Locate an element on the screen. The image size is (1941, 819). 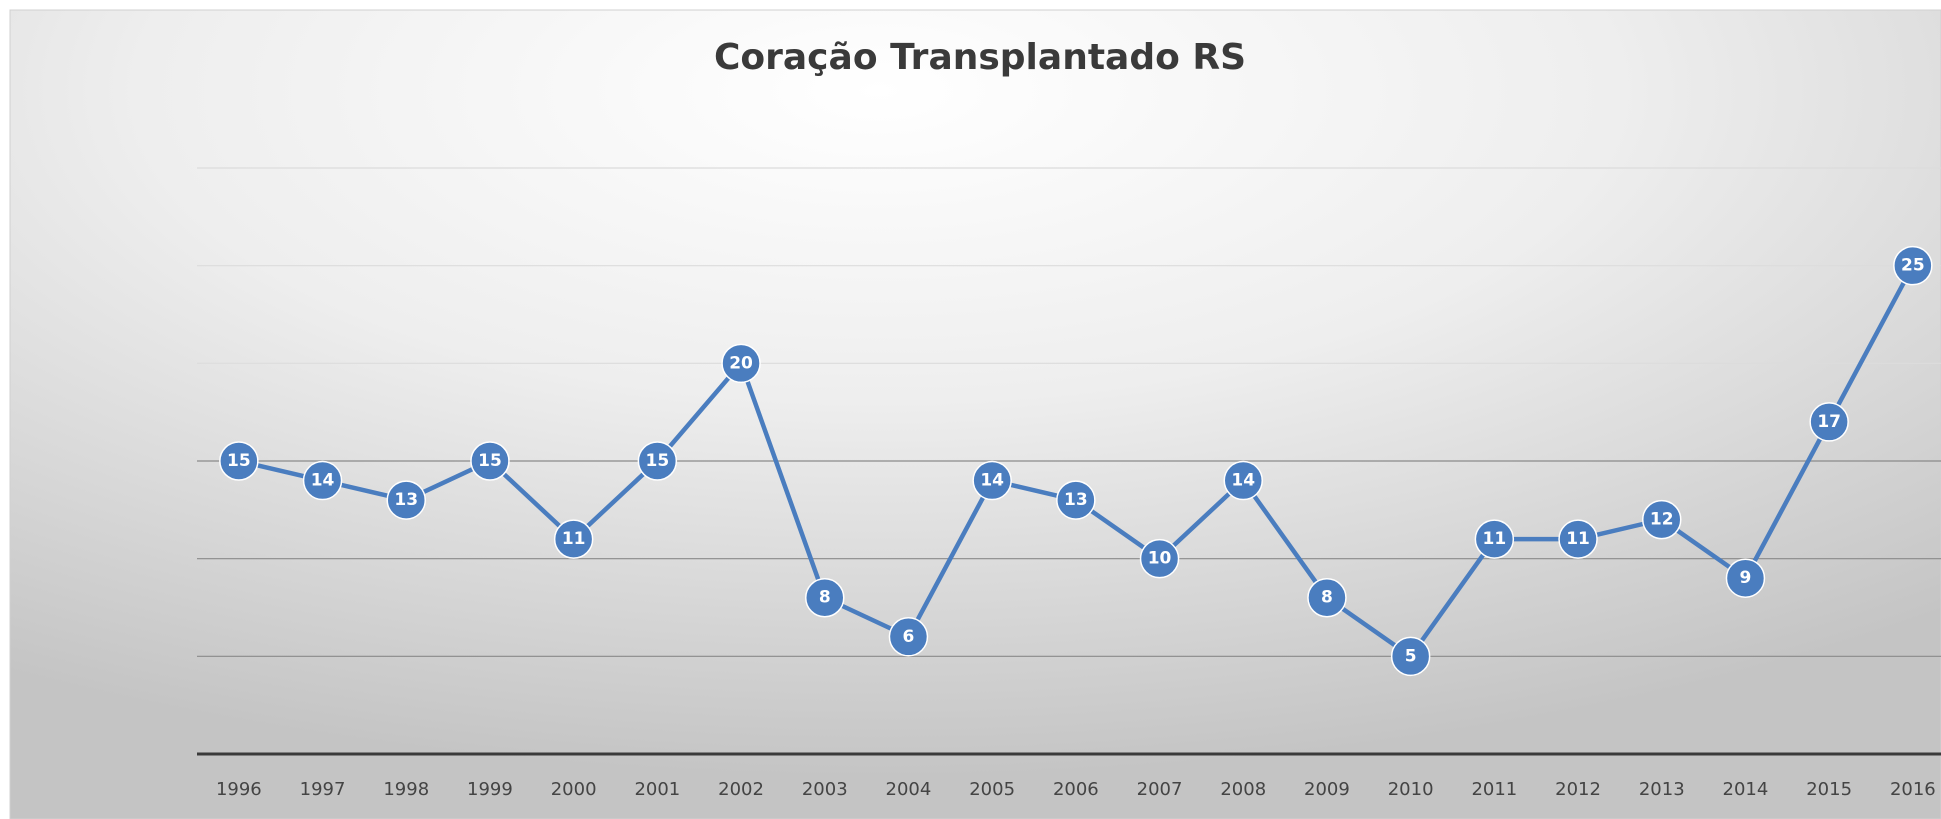
data-label: 9 is located at coordinates (1746, 578).